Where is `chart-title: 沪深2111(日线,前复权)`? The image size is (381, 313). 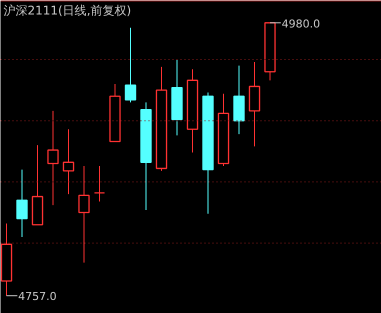 chart-title: 沪深2111(日线,前复权) is located at coordinates (68, 11).